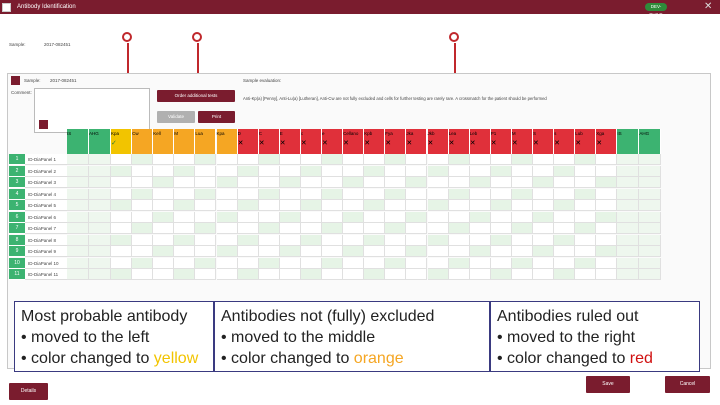 Image resolution: width=720 pixels, height=405 pixels. Describe the element at coordinates (311, 141) in the screenshot. I see `column-header: c ✕` at that location.